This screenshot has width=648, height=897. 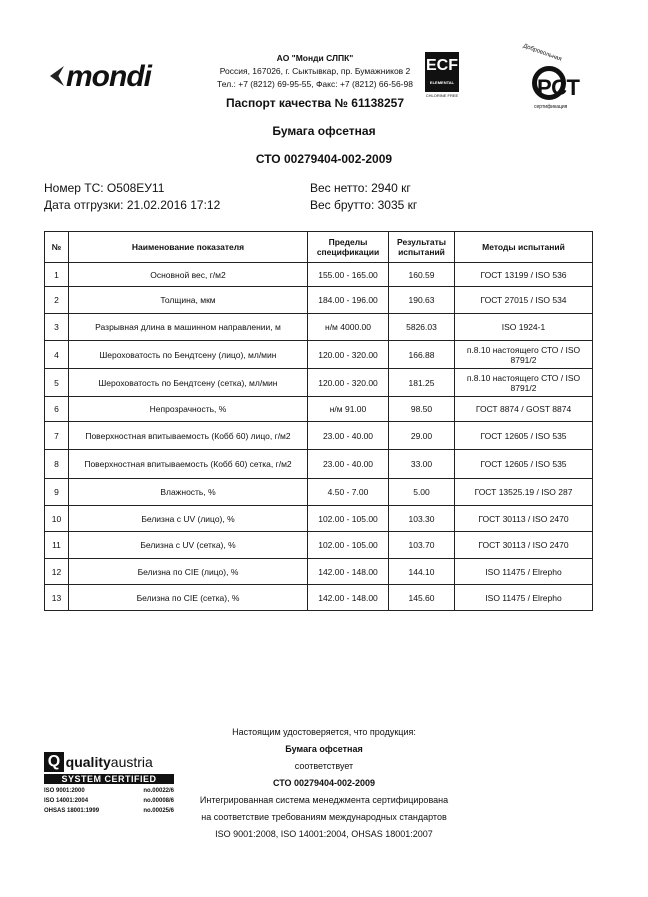 I want to click on parameter-name: Белизна по CIE (сетка), %, so click(x=188, y=597).